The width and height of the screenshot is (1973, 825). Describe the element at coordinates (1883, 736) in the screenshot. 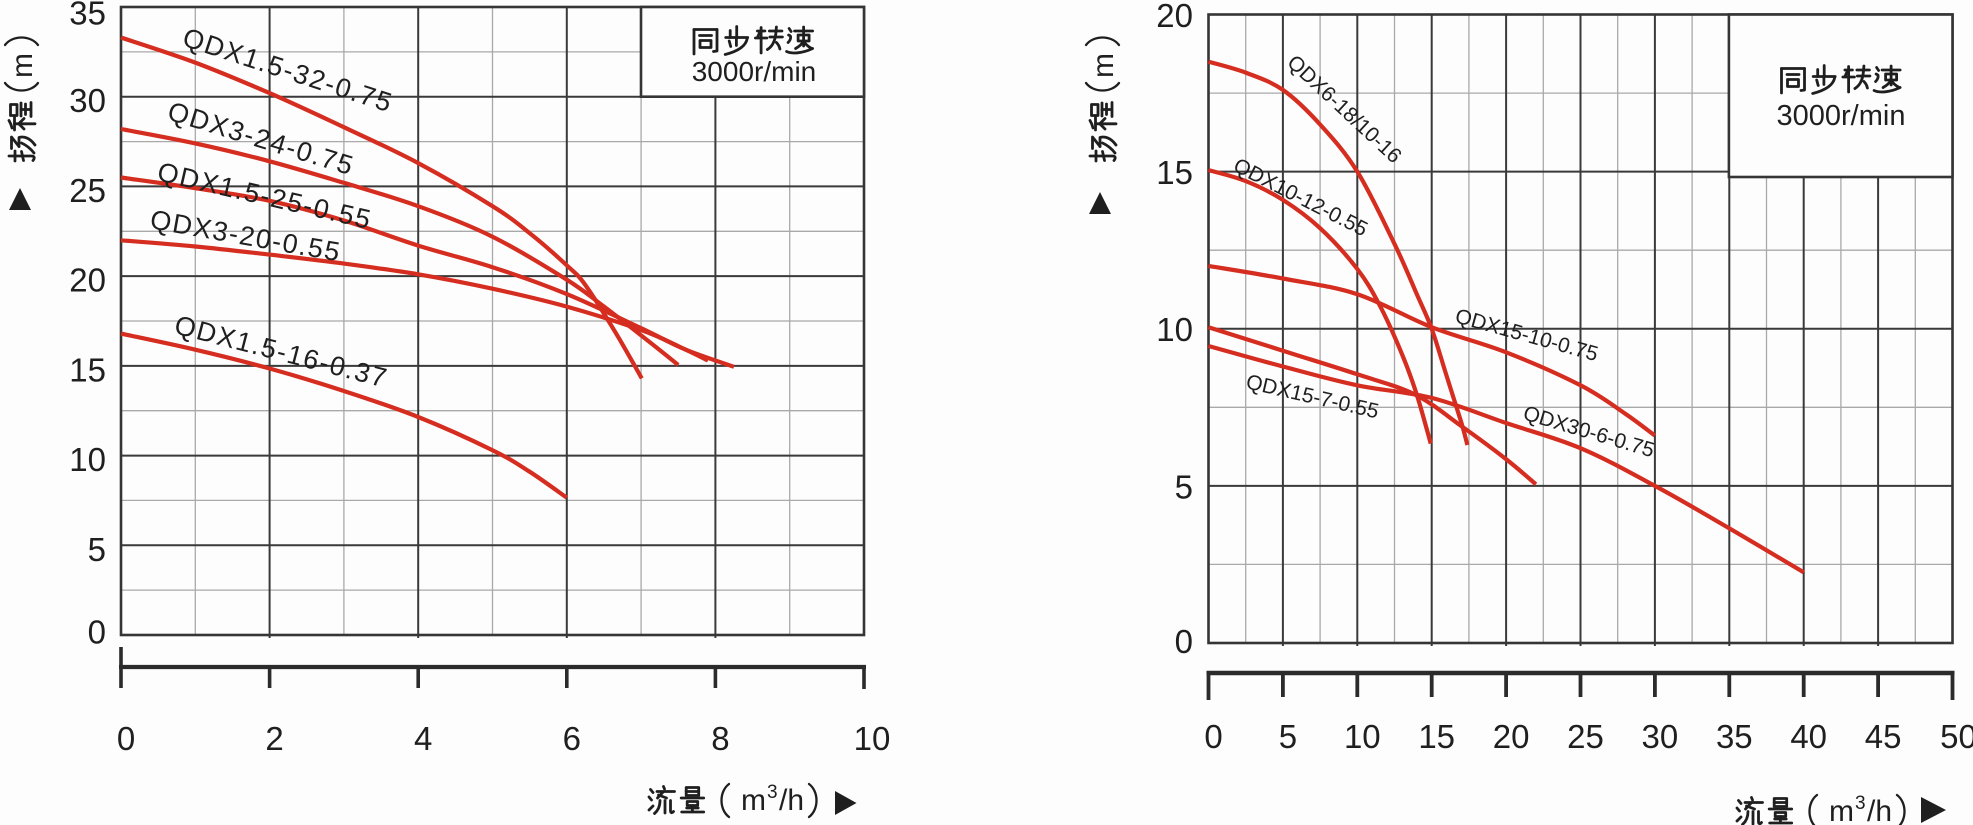

I see `svg-text: 45` at that location.